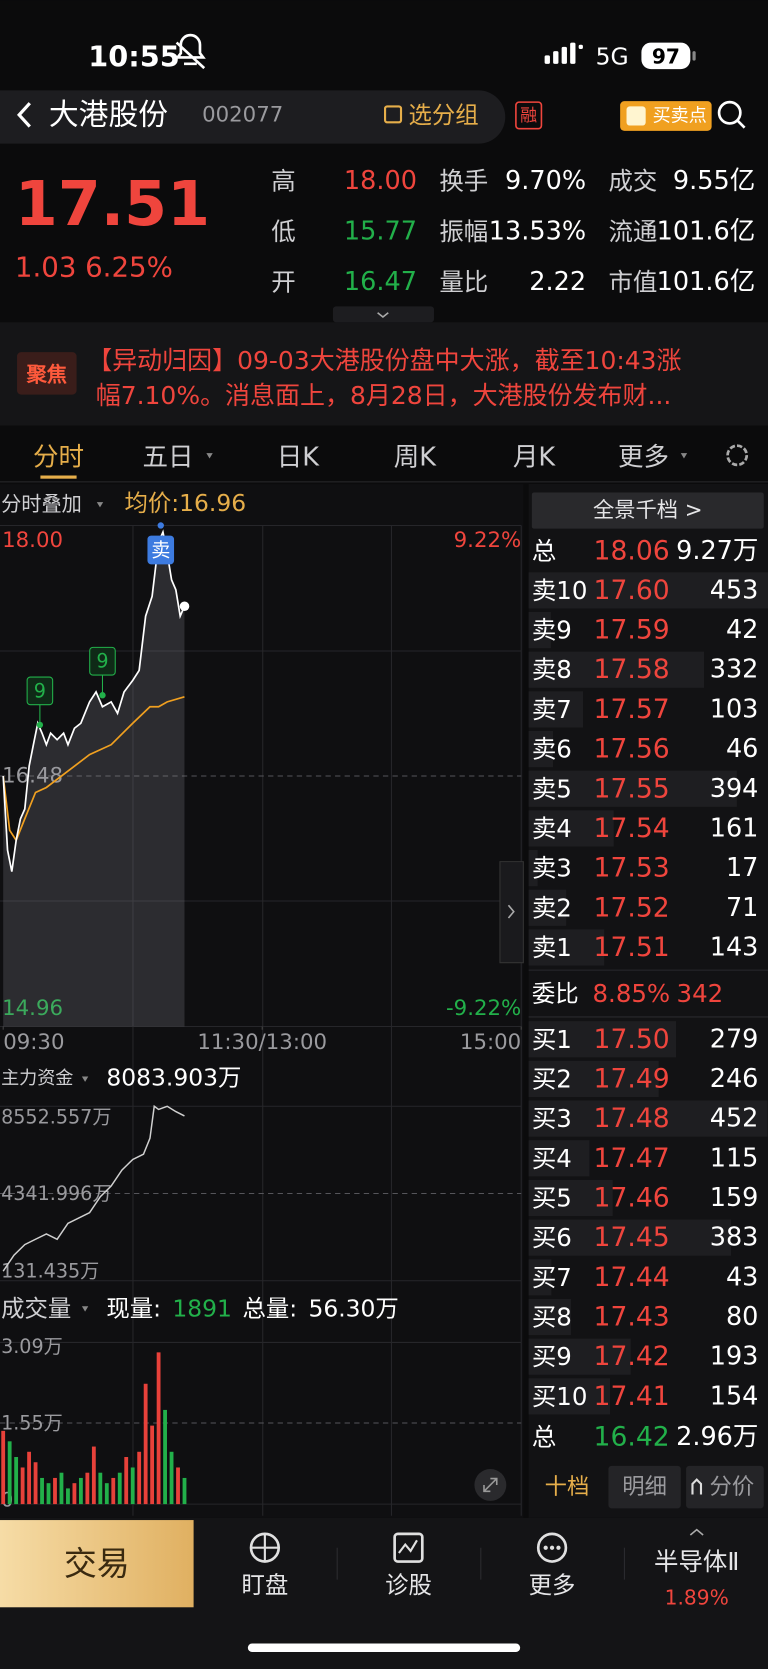  I want to click on nav-item: 诊股, so click(408, 1585).